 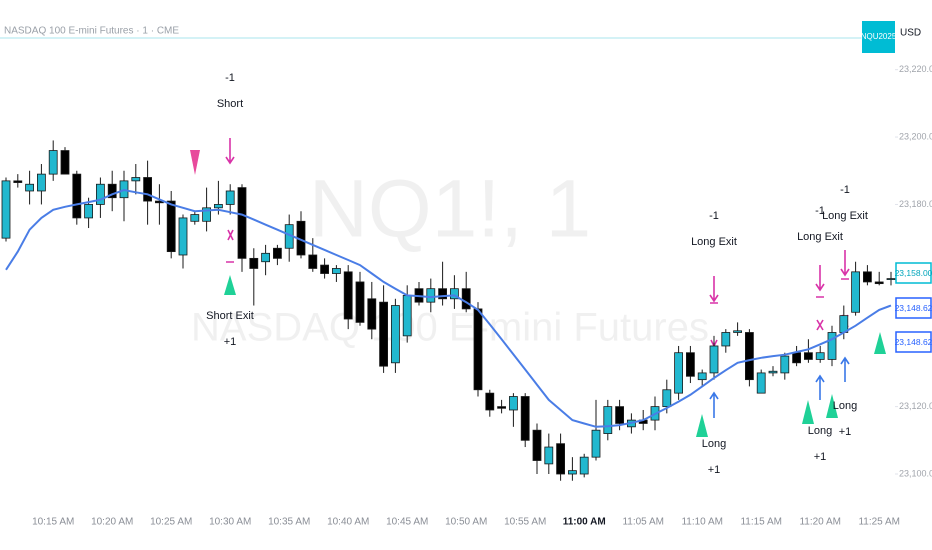 I want to click on x-tick-label: 10:55 AM, so click(x=525, y=522).